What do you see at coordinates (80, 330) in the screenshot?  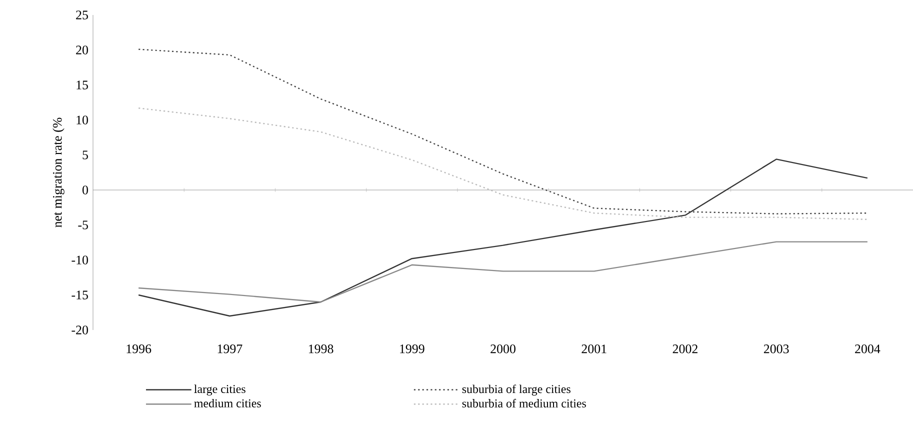 I see `y-tick-label: -20` at bounding box center [80, 330].